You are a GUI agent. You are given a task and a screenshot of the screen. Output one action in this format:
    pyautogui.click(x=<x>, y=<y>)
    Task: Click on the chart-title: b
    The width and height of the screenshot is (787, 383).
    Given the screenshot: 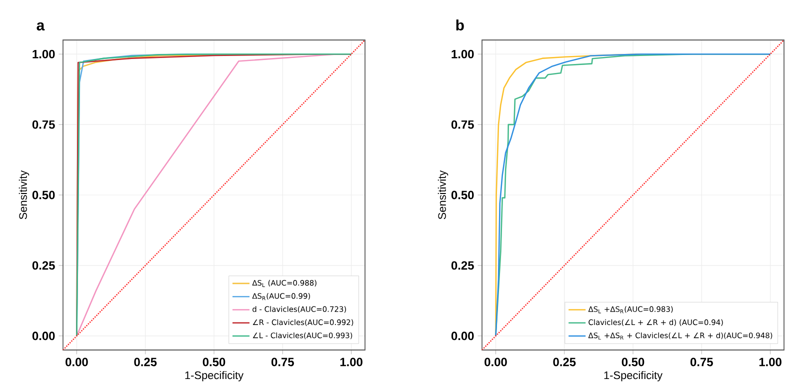 What is the action you would take?
    pyautogui.click(x=460, y=25)
    